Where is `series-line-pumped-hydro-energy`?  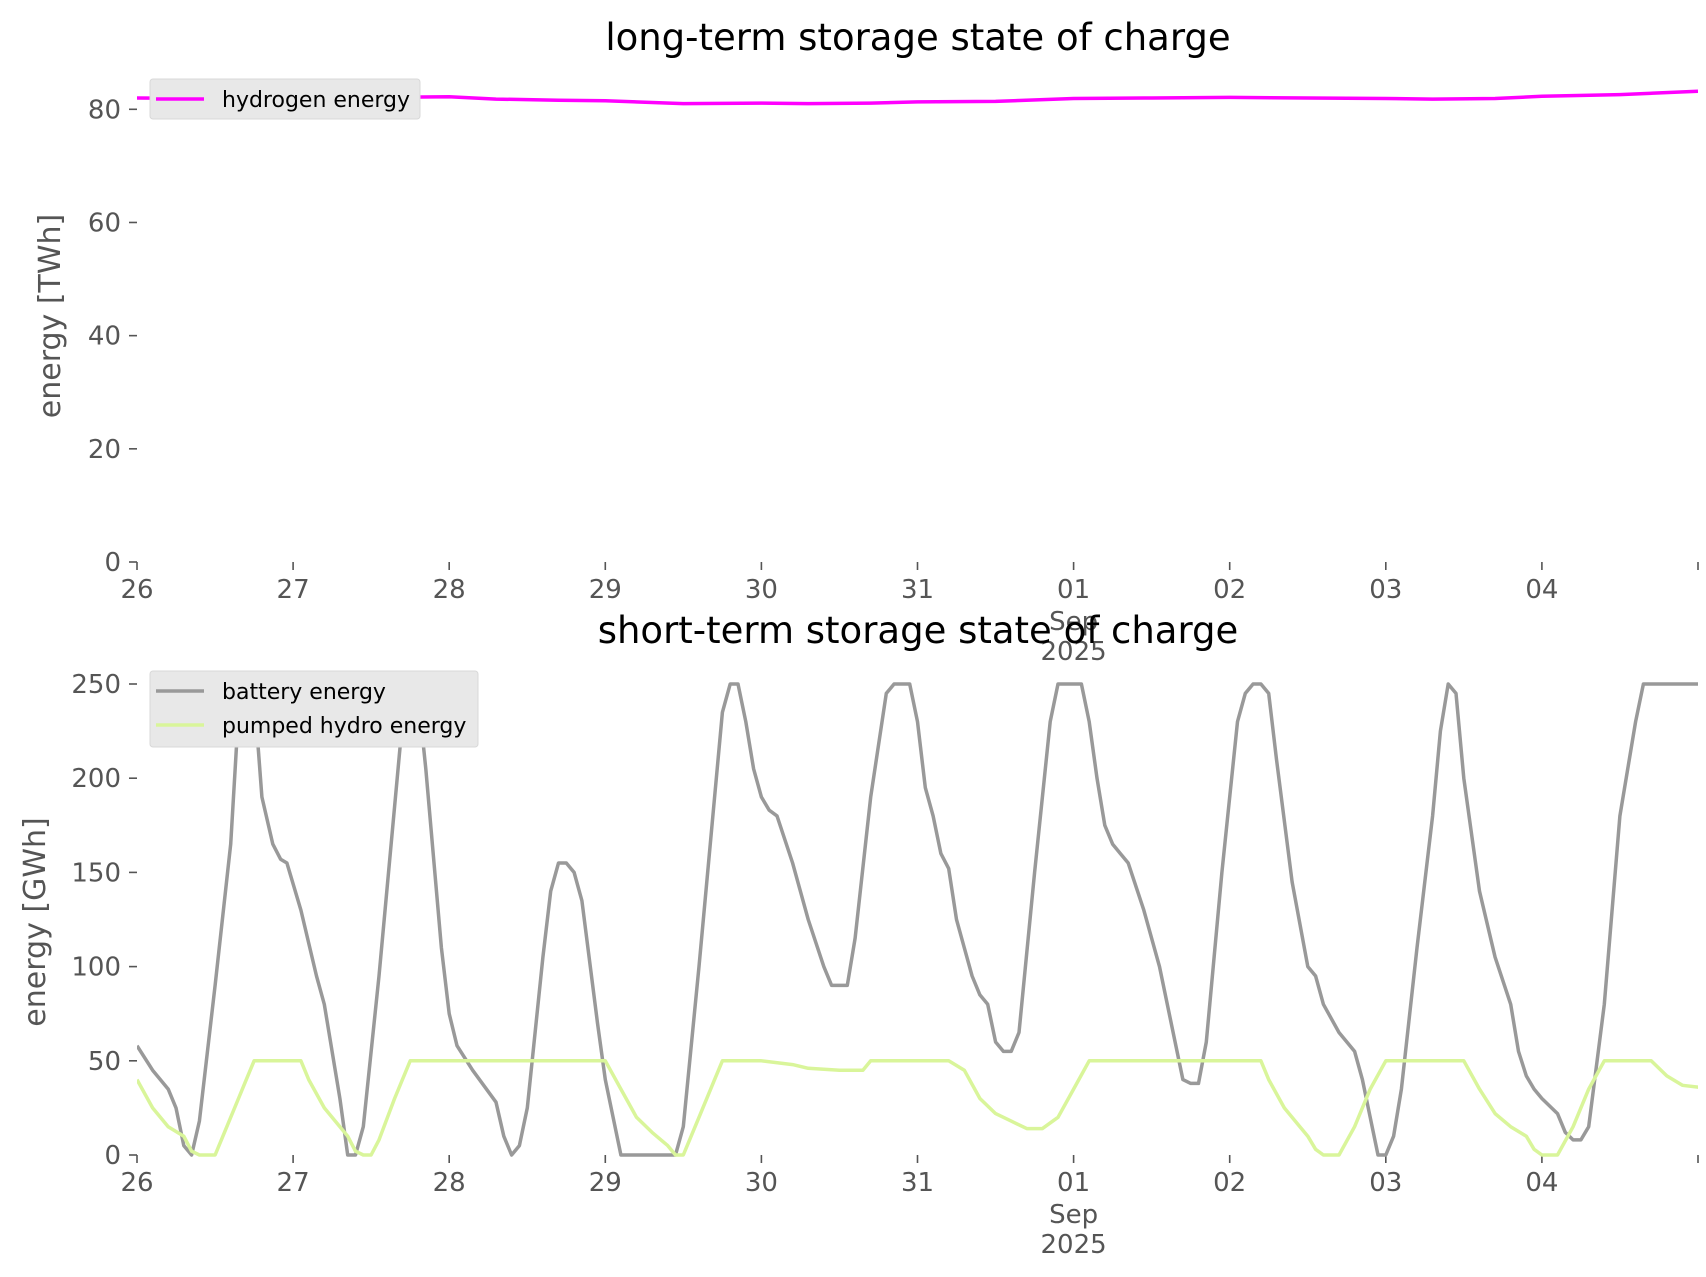 series-line-pumped-hydro-energy is located at coordinates (917, 1108).